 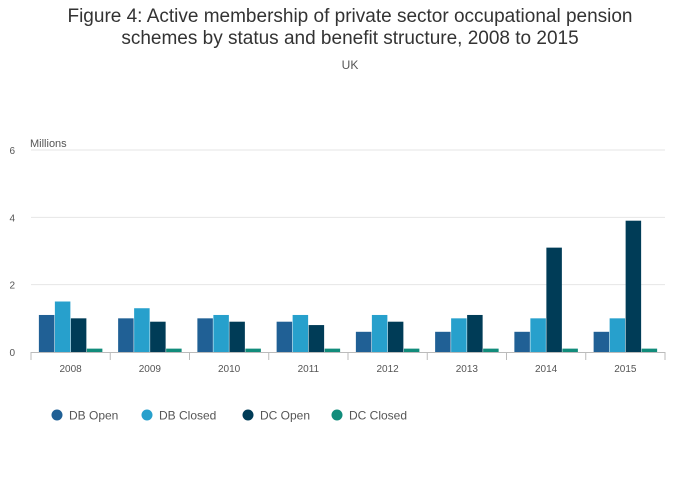 I want to click on bar-db-open-2015, so click(x=601, y=341).